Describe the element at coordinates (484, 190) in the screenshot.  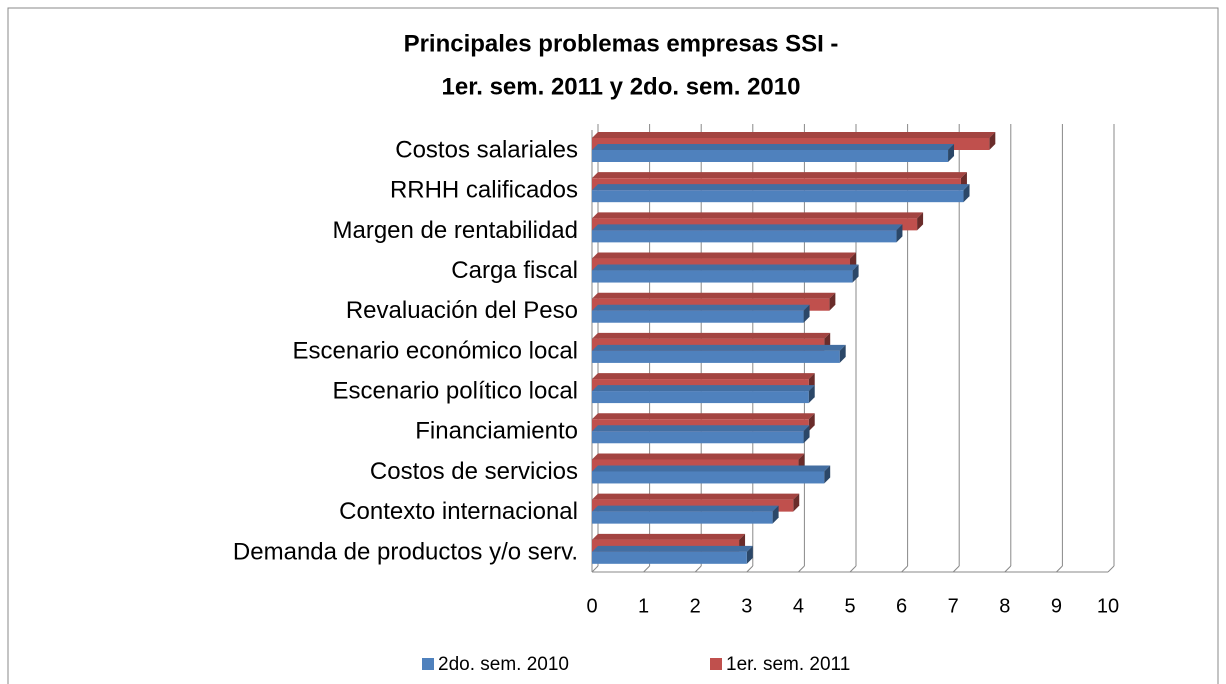
I see `y-tick-label: RRHH calificados` at that location.